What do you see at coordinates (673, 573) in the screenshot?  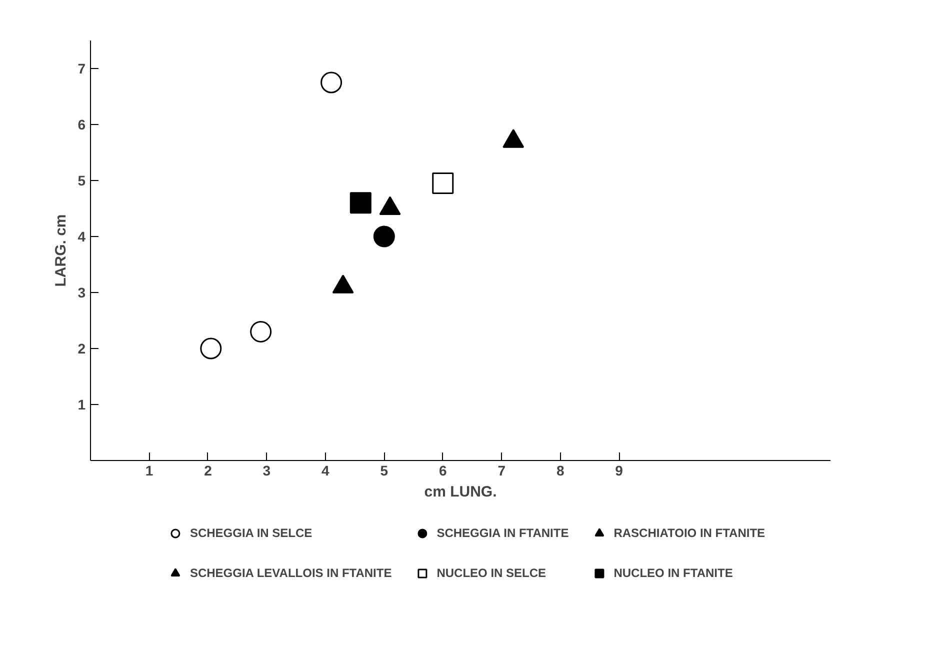 I see `legend-label: NUCLEO IN FTANITE` at bounding box center [673, 573].